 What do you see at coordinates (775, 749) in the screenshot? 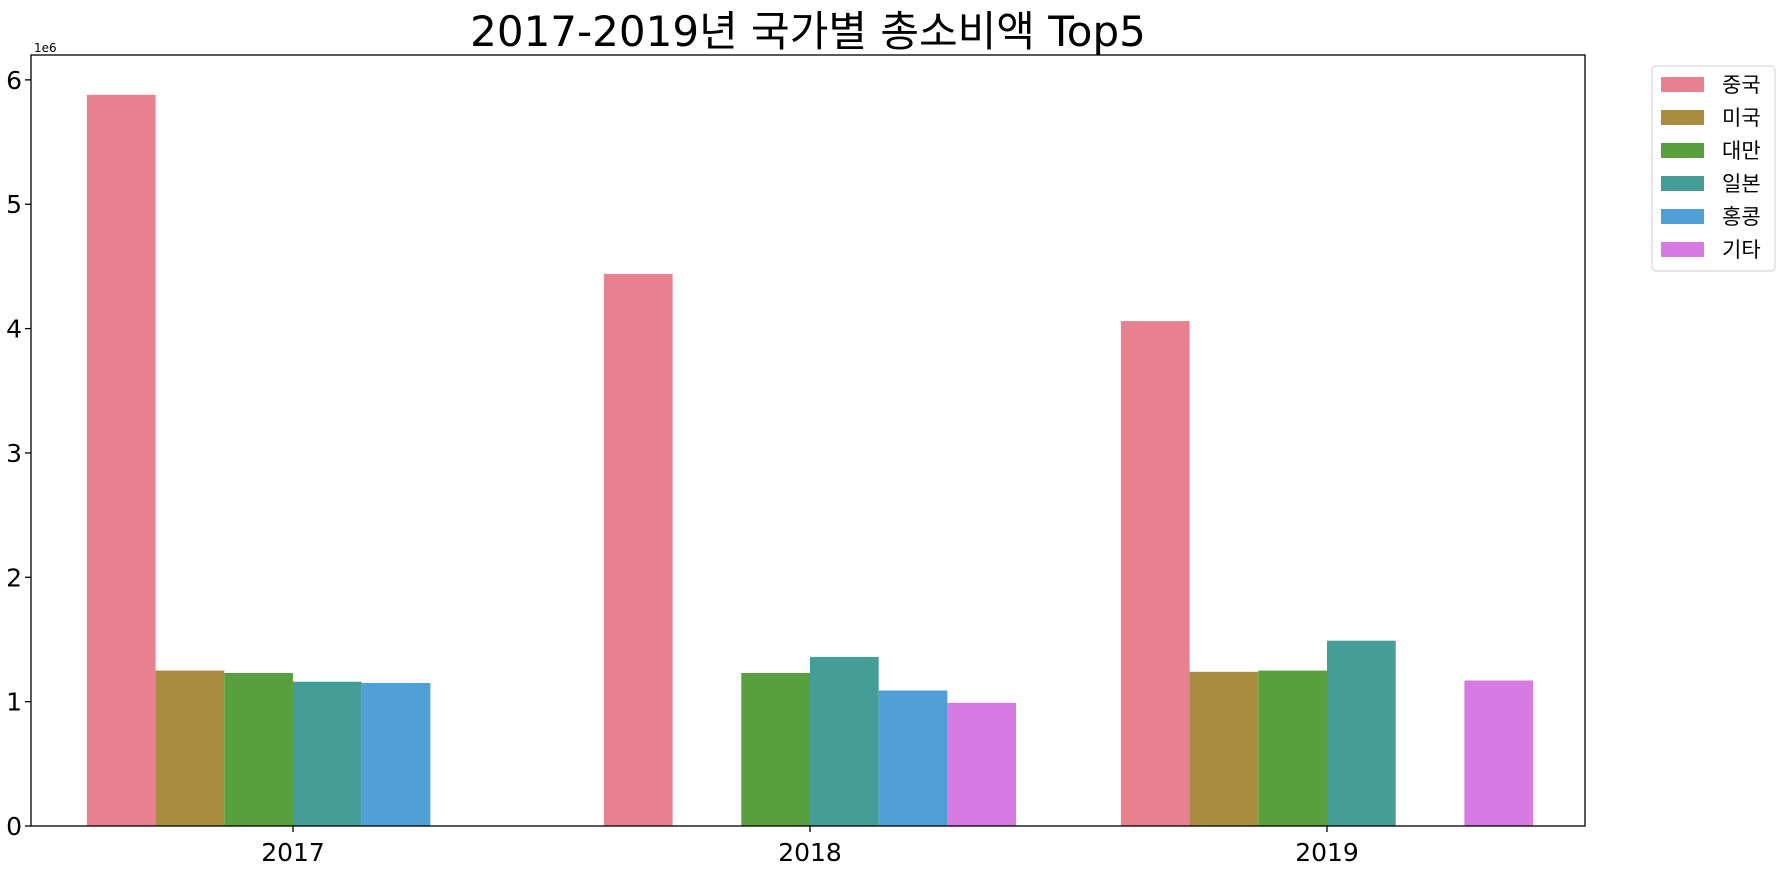
I see `bar-대만-2018` at bounding box center [775, 749].